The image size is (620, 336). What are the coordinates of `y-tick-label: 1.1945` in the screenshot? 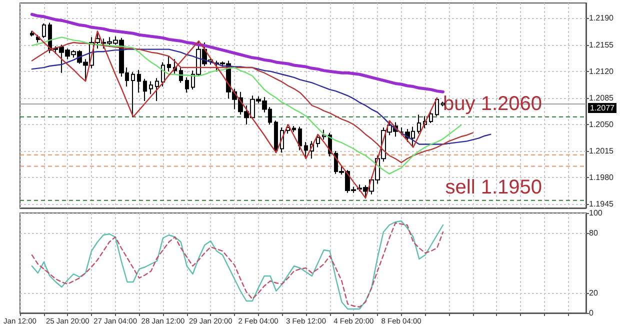 It's located at (601, 204).